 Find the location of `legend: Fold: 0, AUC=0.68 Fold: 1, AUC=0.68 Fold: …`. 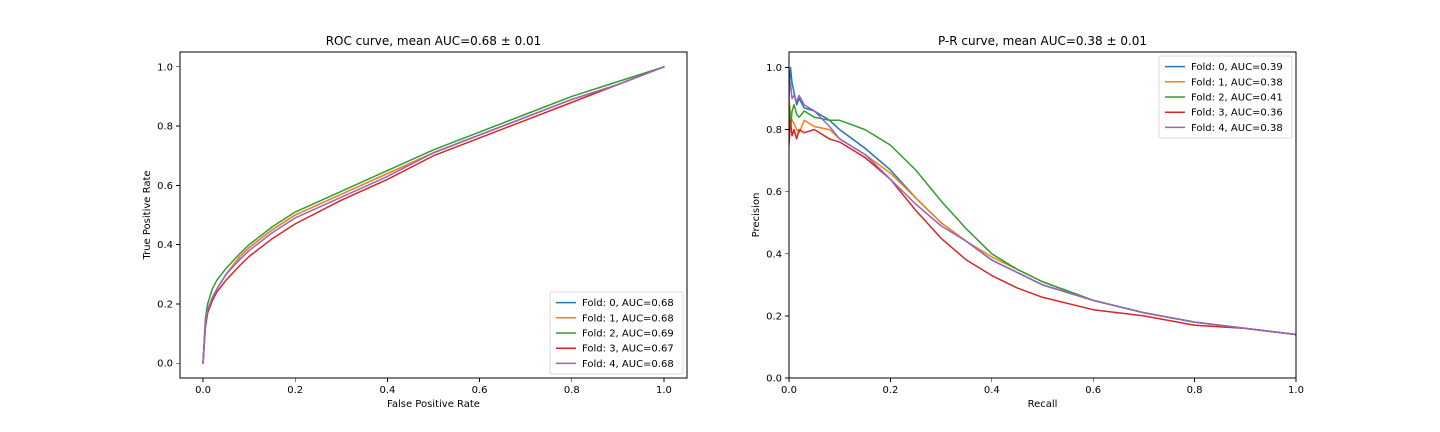

legend: Fold: 0, AUC=0.68 Fold: 1, AUC=0.68 Fold: … is located at coordinates (616, 333).